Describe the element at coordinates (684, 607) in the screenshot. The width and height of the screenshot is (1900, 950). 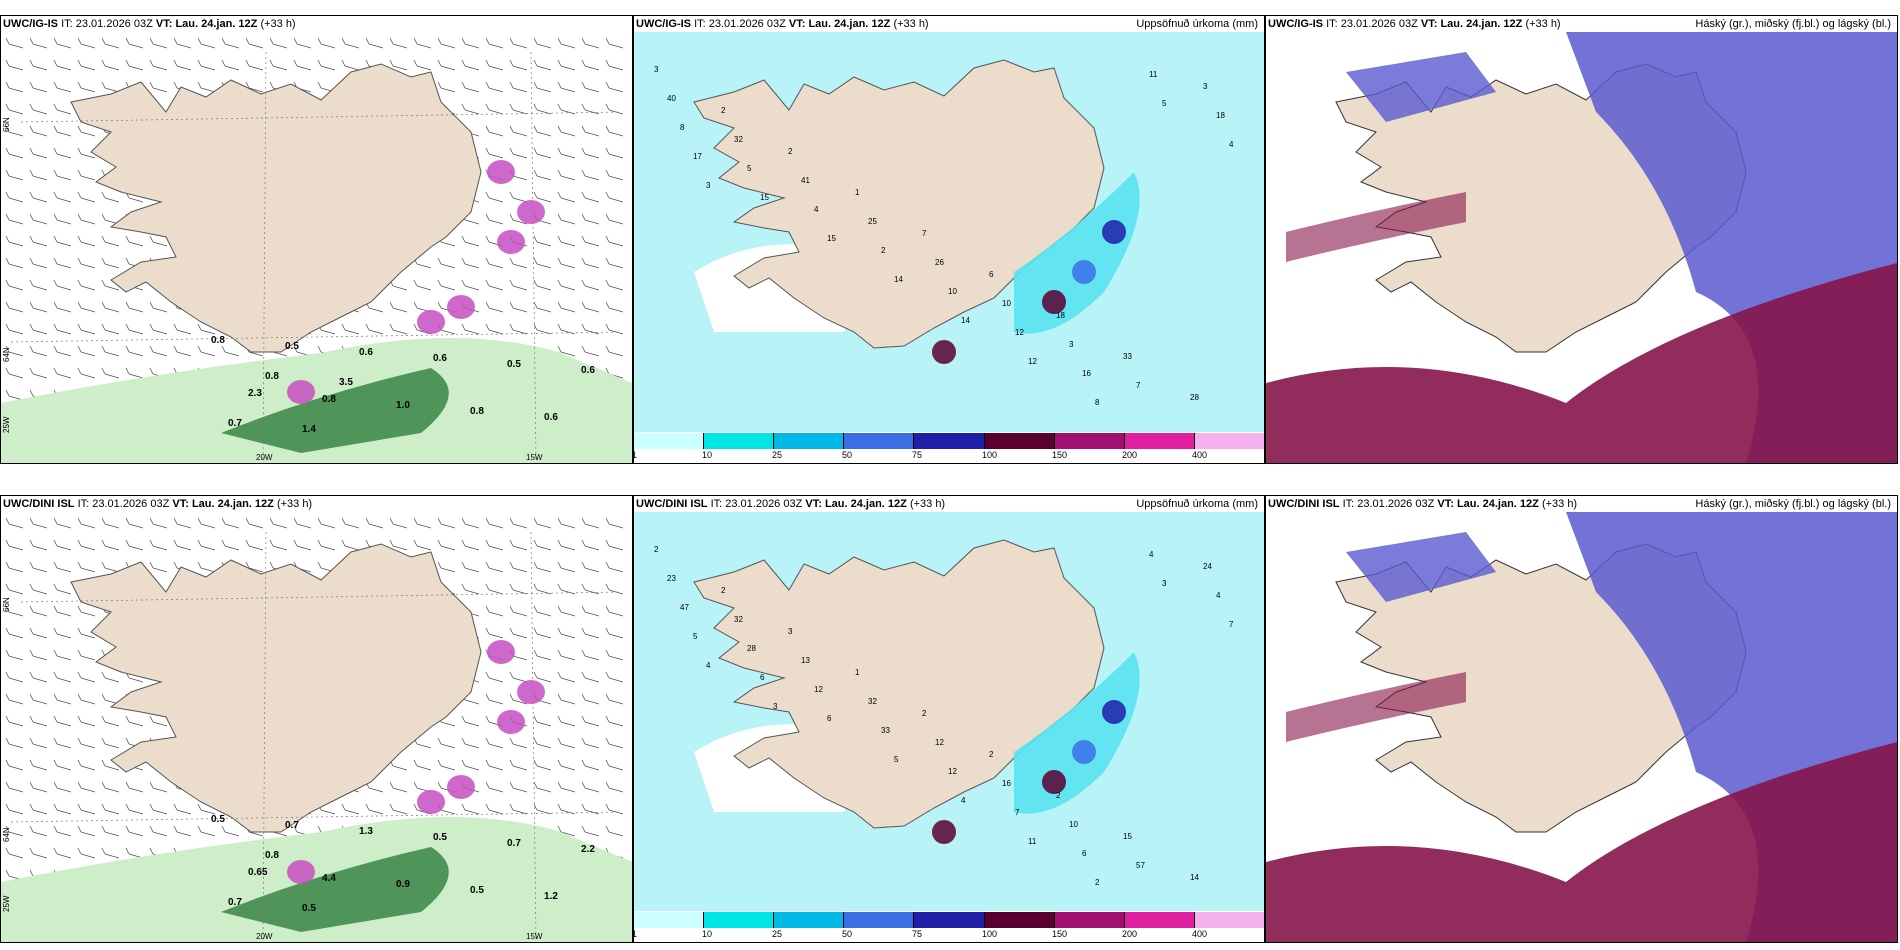
I see `precip-value-label: 47` at that location.